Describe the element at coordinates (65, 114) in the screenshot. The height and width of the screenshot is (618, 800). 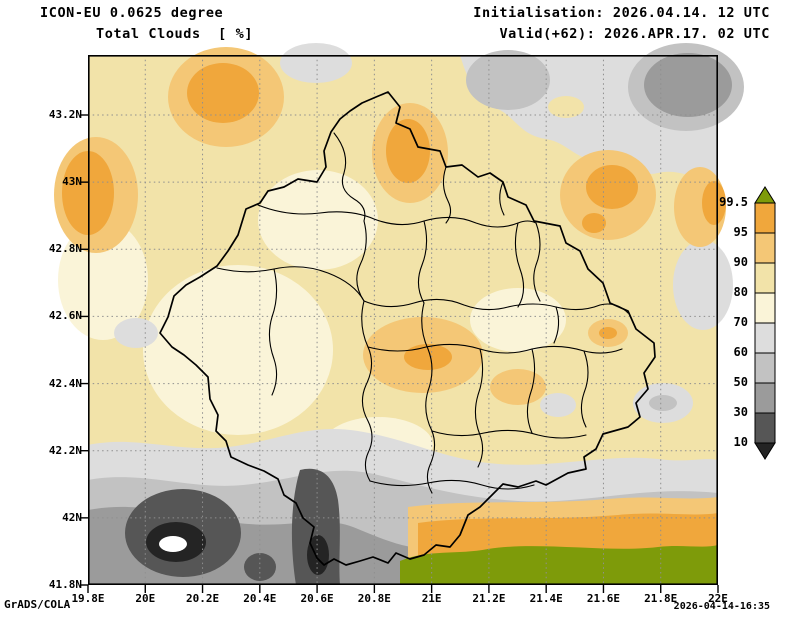
I see `lat-tick-label: 43.2N` at that location.